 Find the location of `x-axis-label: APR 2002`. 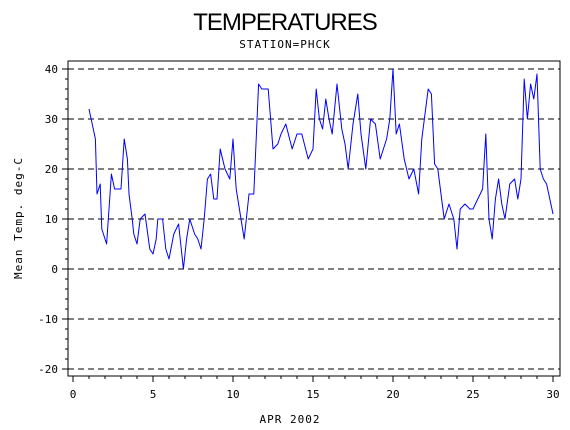

x-axis-label: APR 2002 is located at coordinates (290, 419).